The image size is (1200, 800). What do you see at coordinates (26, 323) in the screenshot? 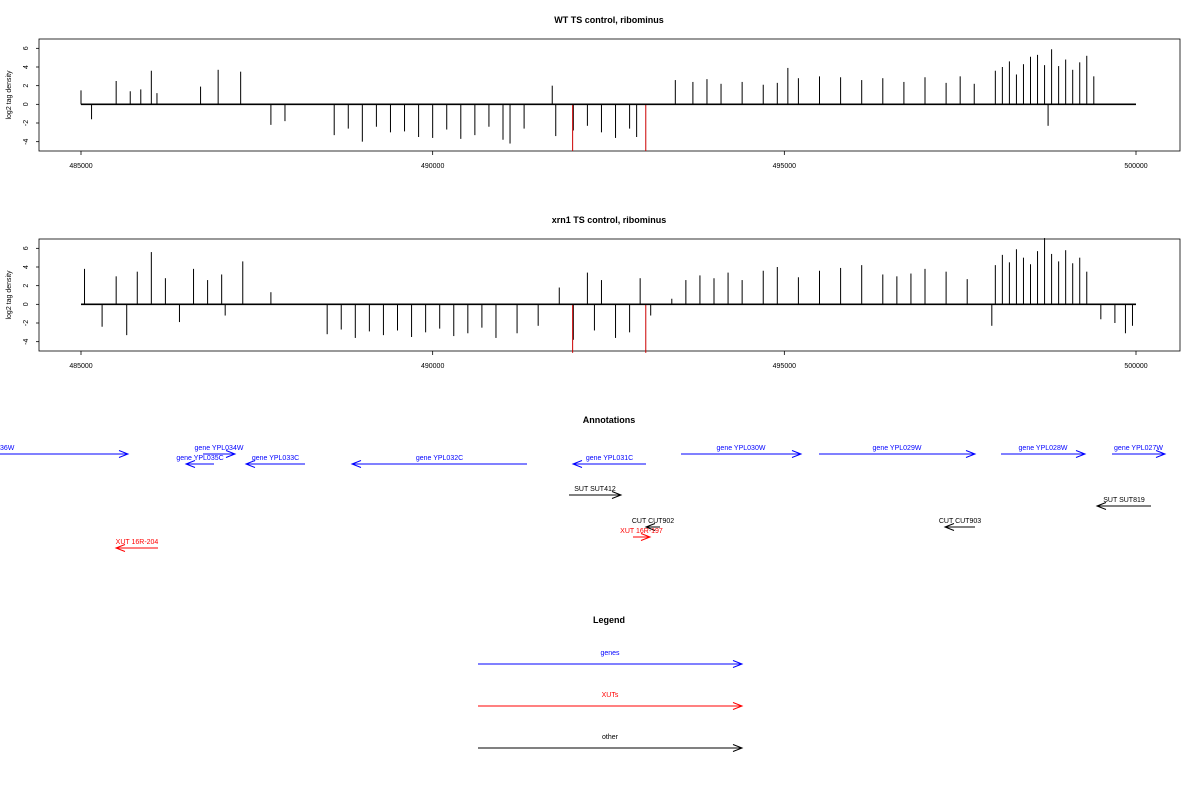
I see `xrn1-y-tick-label: -2` at bounding box center [26, 323].